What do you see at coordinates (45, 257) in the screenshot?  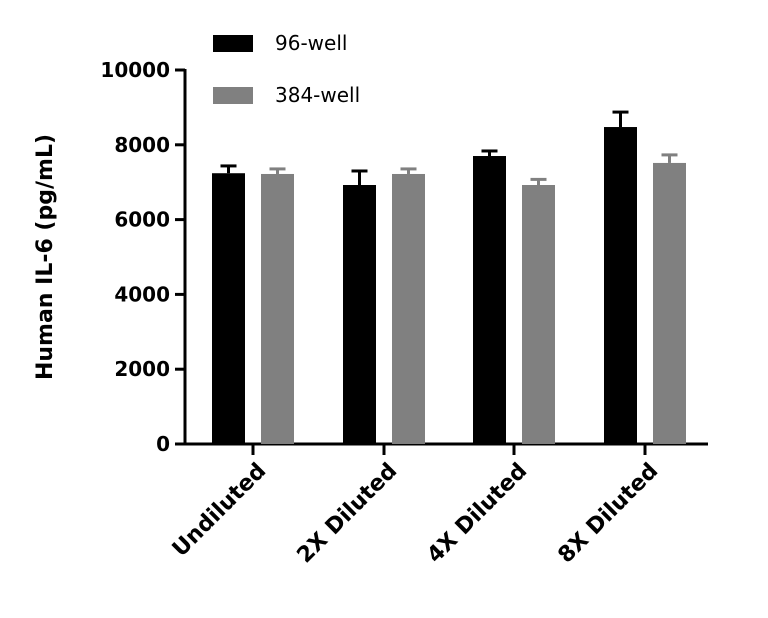 I see `y-axis-label: Human IL-6 (pg/mL)` at bounding box center [45, 257].